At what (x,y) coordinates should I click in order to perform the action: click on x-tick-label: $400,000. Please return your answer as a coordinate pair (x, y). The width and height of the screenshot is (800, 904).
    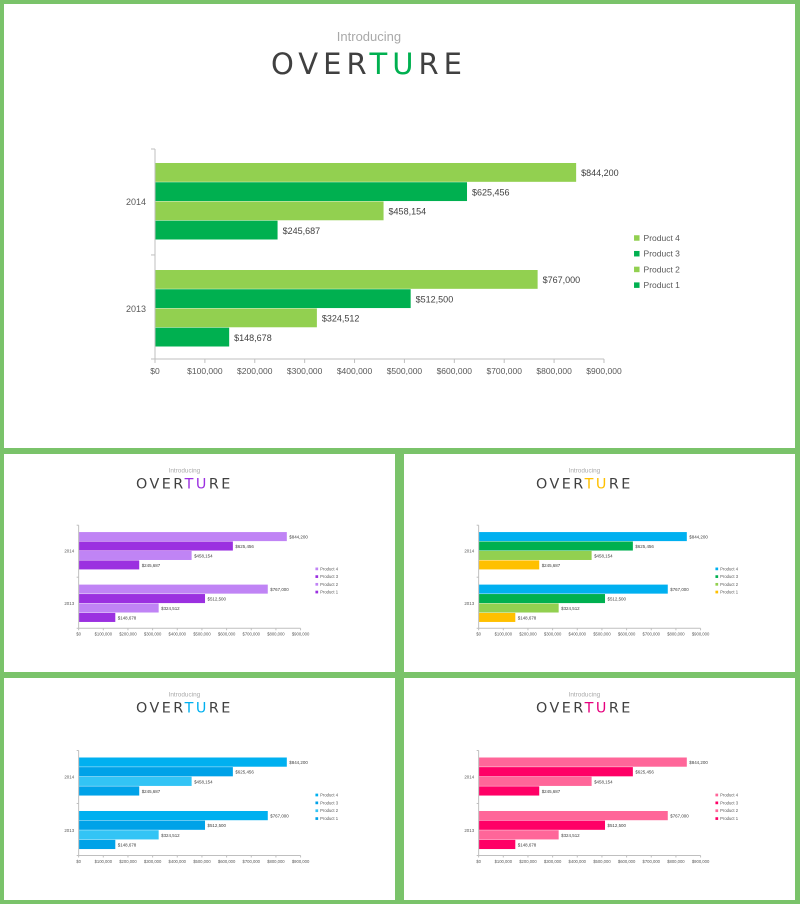
    Looking at the image, I should click on (578, 861).